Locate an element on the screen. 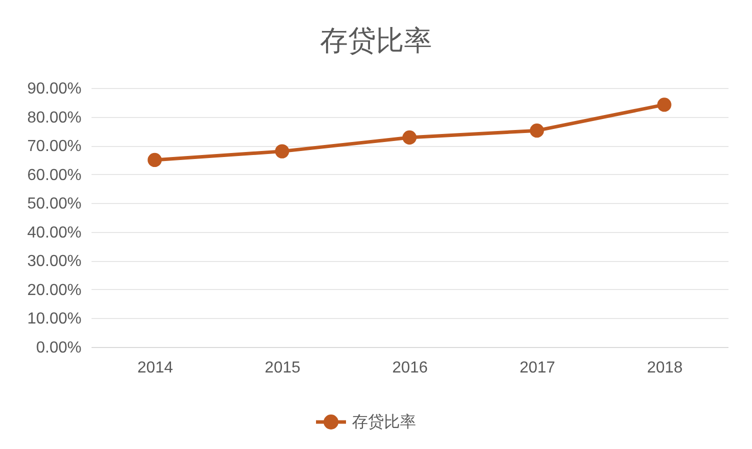 The image size is (752, 449). y-tick-label: 30.00% is located at coordinates (54, 261).